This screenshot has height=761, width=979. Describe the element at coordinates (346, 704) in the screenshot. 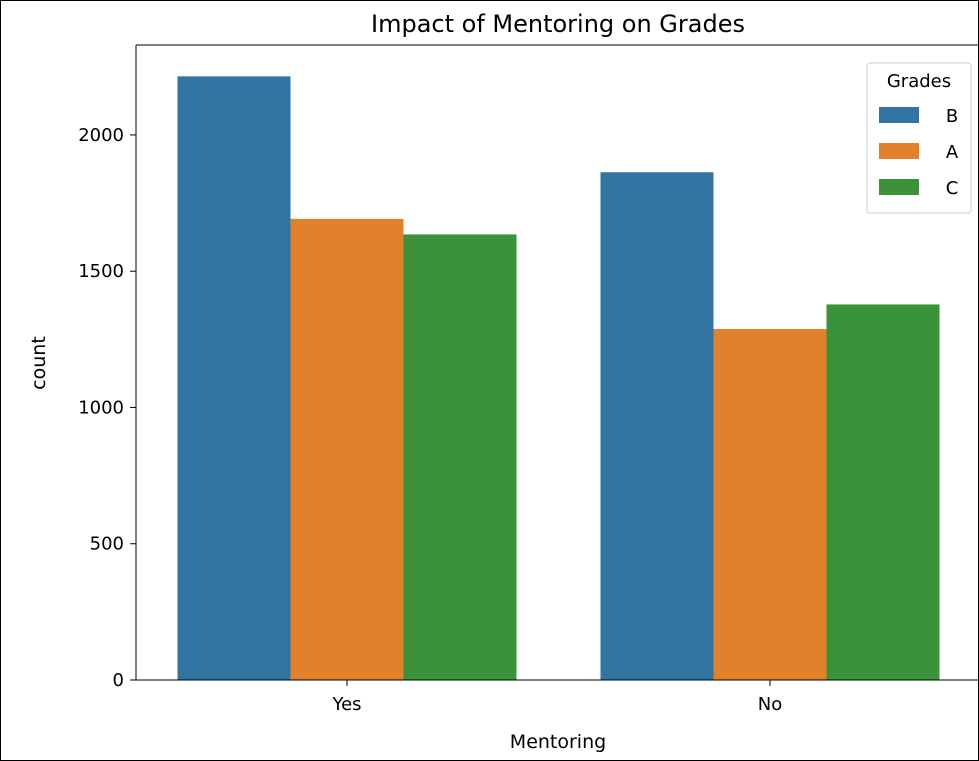

I see `x-tick-label-yes: Yes` at that location.